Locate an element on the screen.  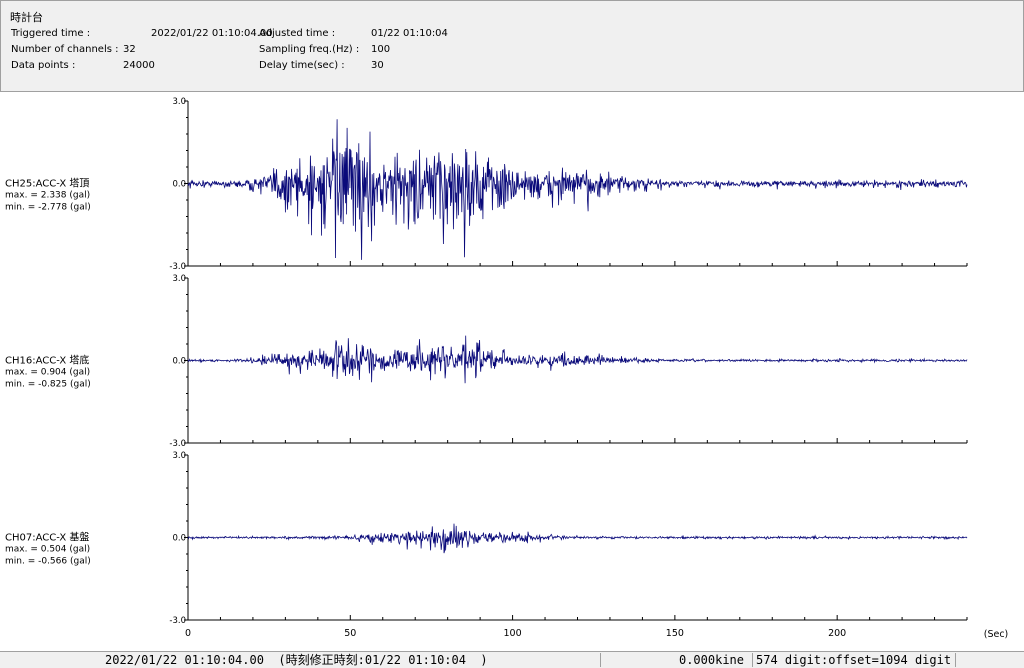
sampling-freq-value: 100 is located at coordinates (381, 49).